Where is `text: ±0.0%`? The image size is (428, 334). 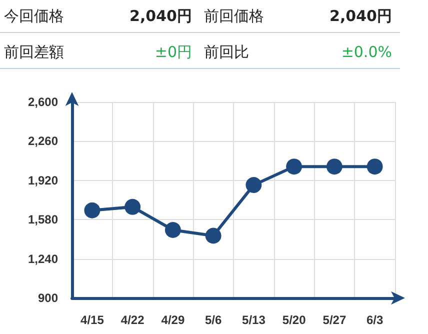 text: ±0.0% is located at coordinates (366, 52).